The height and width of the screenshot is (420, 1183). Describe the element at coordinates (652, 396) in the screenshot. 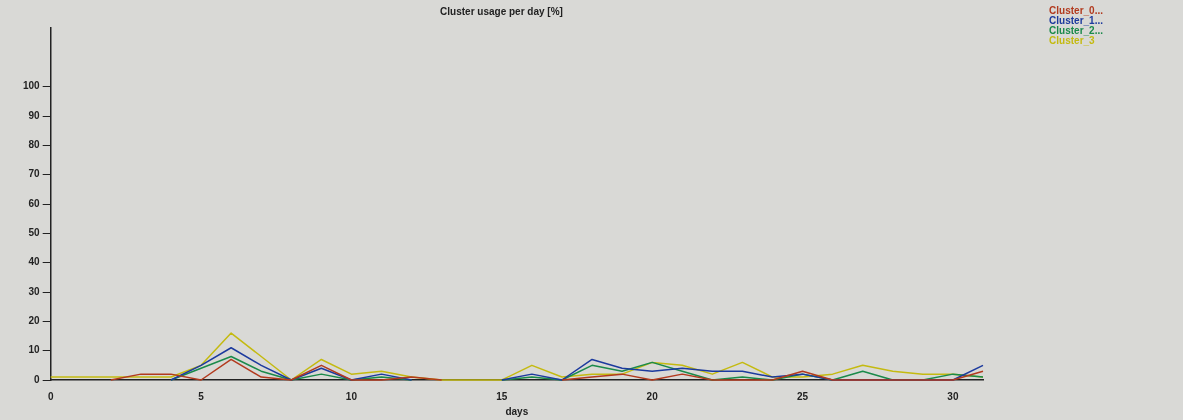

I see `x-tick-label: 20` at that location.